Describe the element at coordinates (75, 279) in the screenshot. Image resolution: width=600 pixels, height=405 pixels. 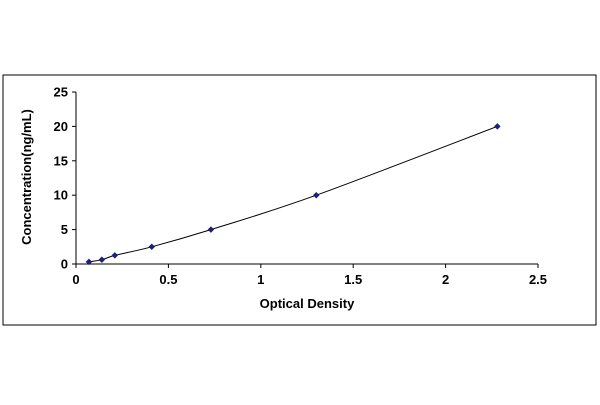
I see `x-tick-label: 0` at that location.